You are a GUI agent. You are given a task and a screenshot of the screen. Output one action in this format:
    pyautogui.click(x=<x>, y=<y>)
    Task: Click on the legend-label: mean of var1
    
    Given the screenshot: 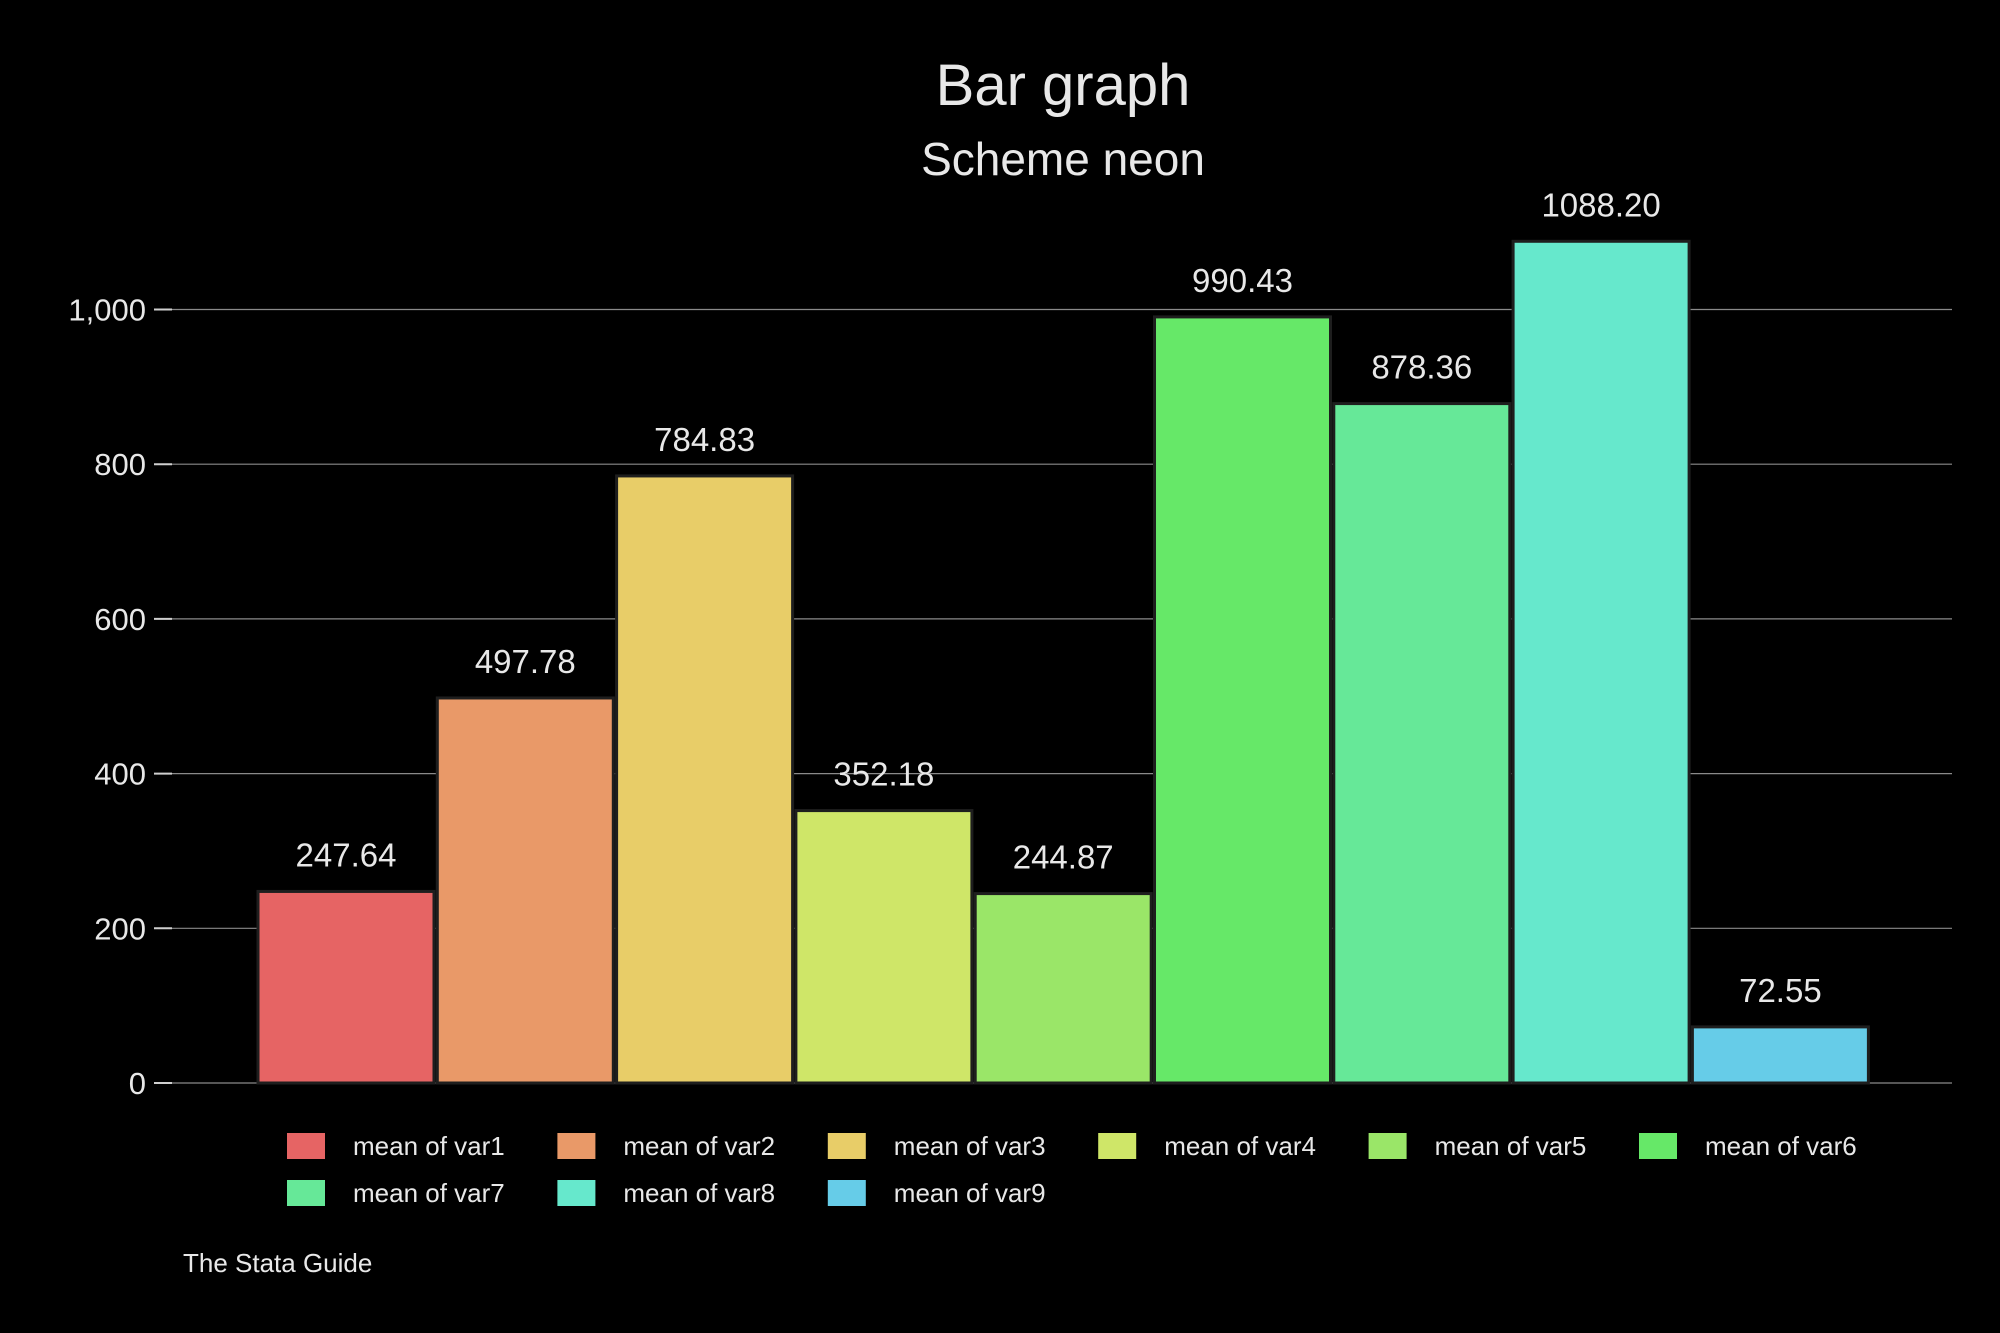 What is the action you would take?
    pyautogui.click(x=429, y=1146)
    